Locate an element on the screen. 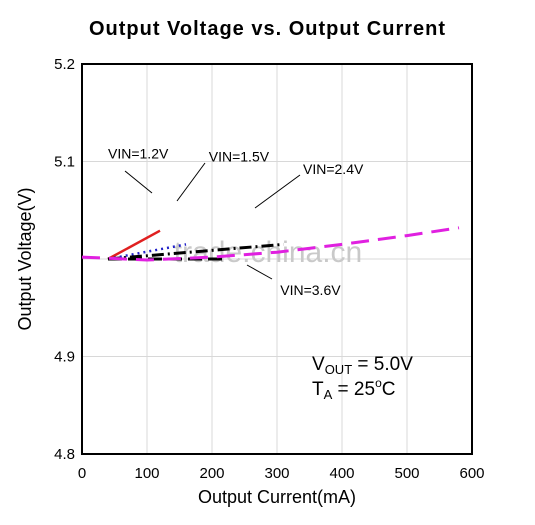 This screenshot has width=535, height=525. ta-subscript: A is located at coordinates (328, 394).